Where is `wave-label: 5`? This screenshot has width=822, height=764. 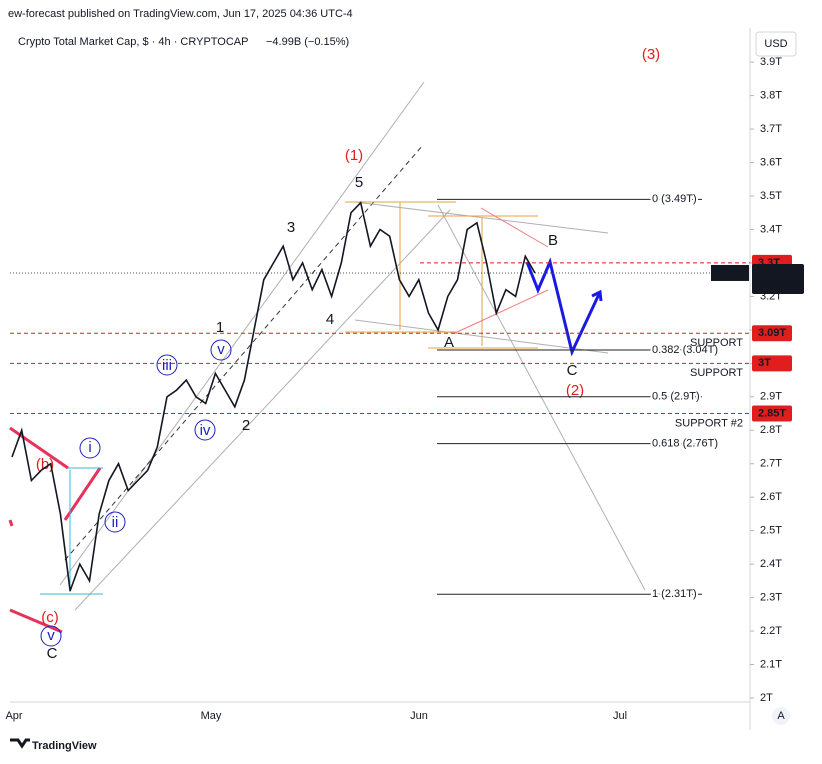 wave-label: 5 is located at coordinates (359, 182).